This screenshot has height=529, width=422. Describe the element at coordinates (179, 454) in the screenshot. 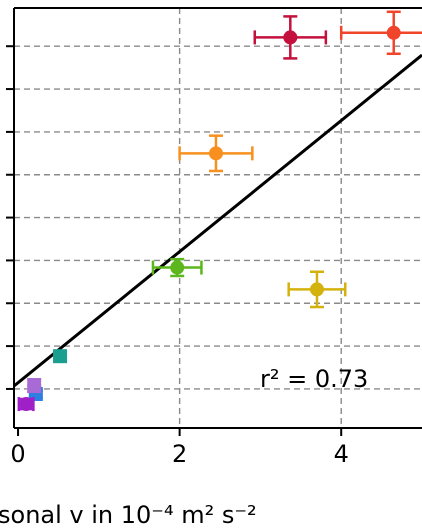

I see `x-tick-label-1: 2` at that location.